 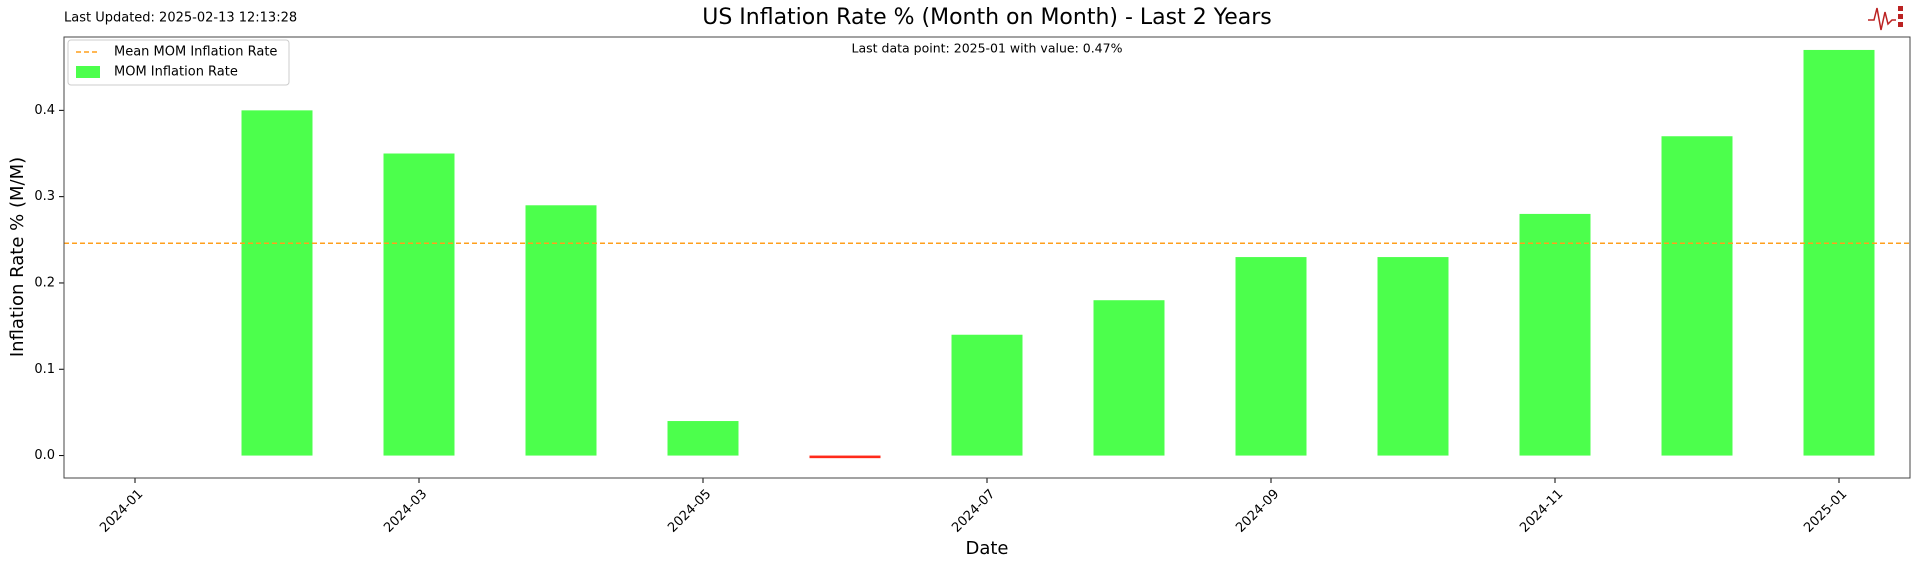 I want to click on y-tick-label: 0.4, so click(x=44, y=110).